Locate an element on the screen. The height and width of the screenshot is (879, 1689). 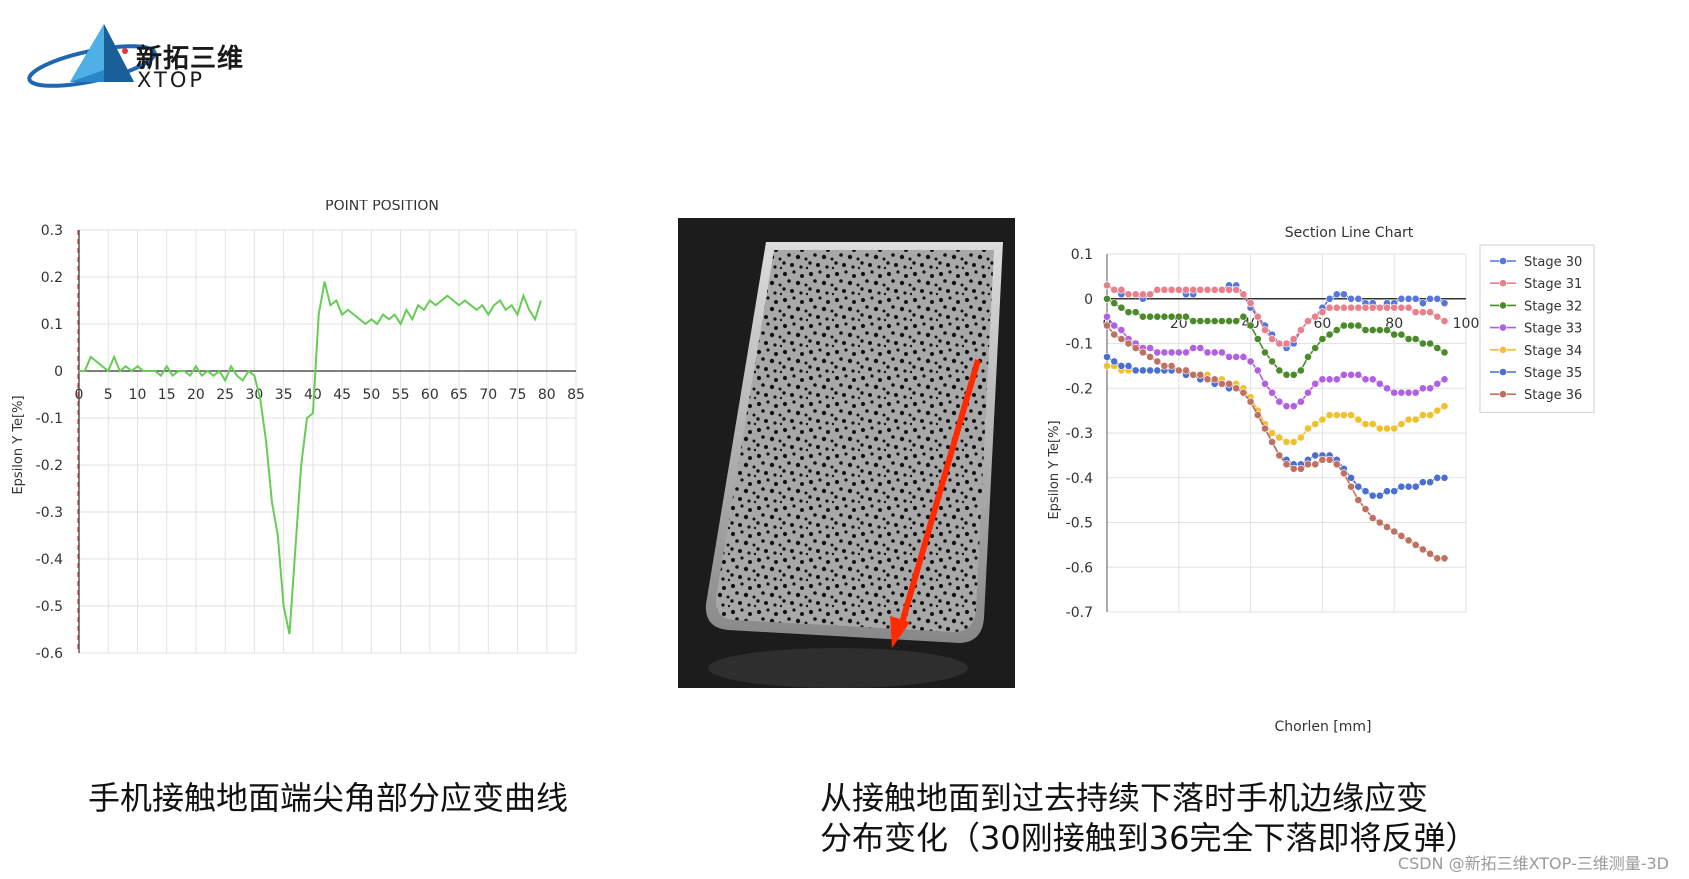
chart1-y-tick-label: 0.1 is located at coordinates (52, 325).